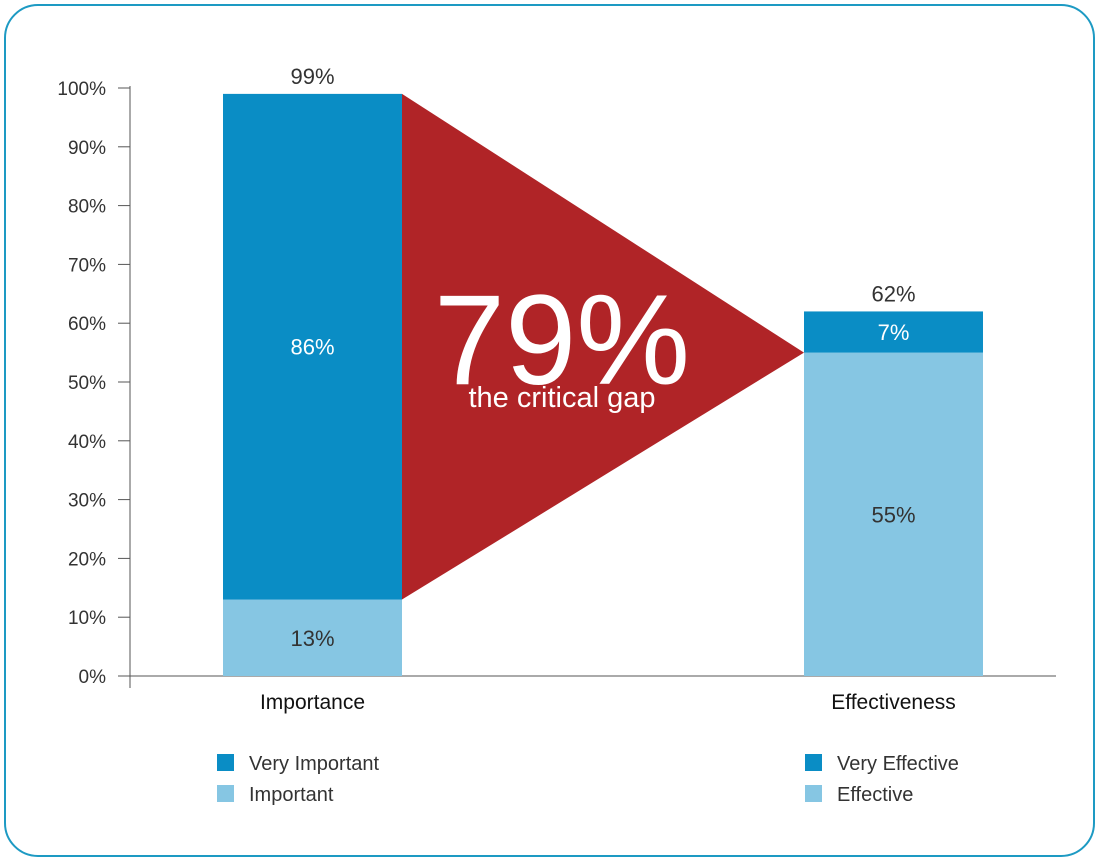 The image size is (1099, 861). What do you see at coordinates (81, 89) in the screenshot?
I see `y-tick-label: 100%` at bounding box center [81, 89].